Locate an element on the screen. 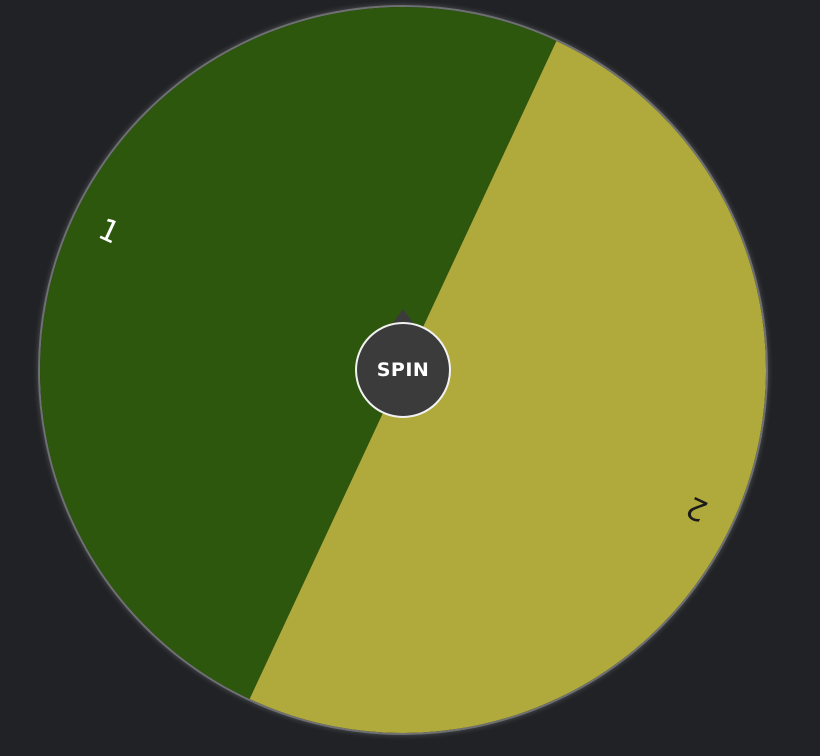 The width and height of the screenshot is (820, 756). spin-button: SPIN is located at coordinates (403, 370).